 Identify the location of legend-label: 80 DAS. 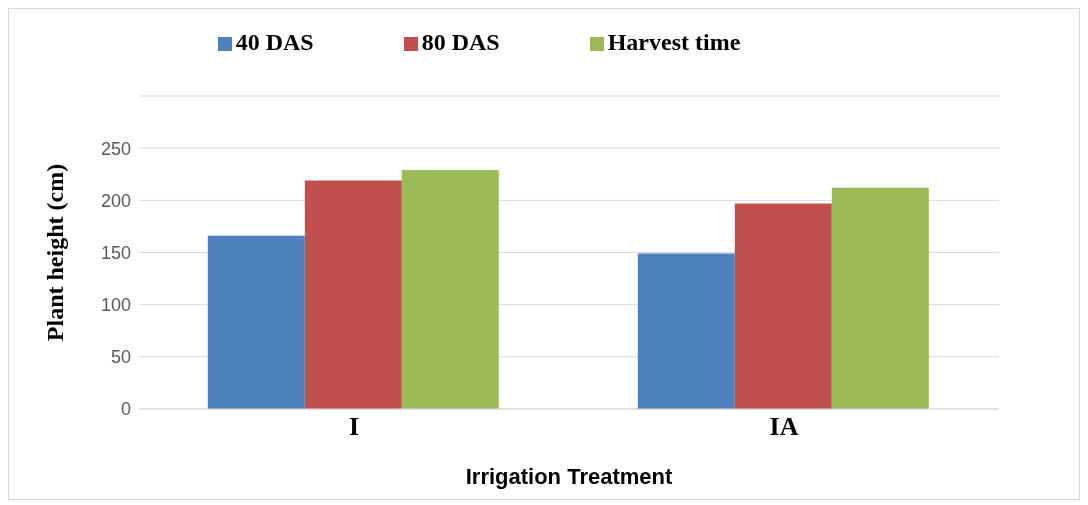
(460, 42).